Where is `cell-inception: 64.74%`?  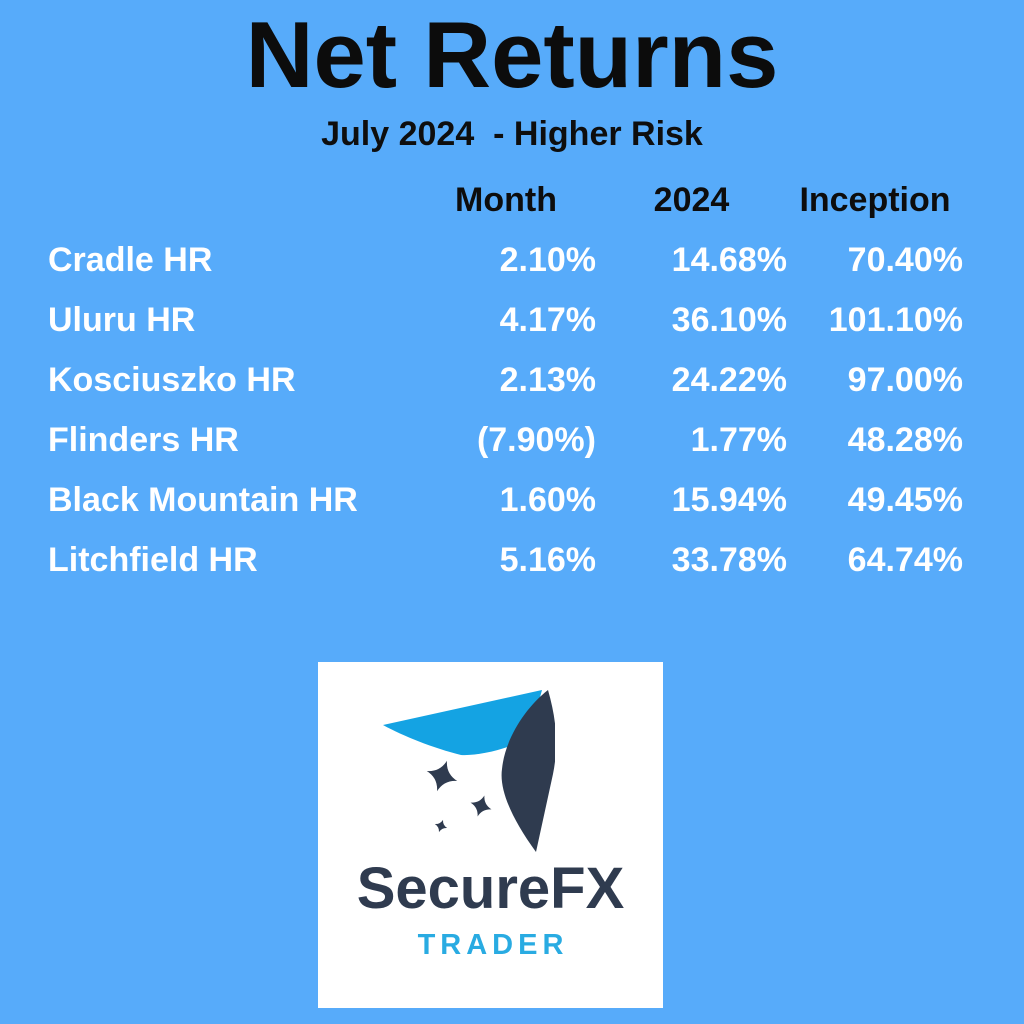
cell-inception: 64.74% is located at coordinates (905, 559).